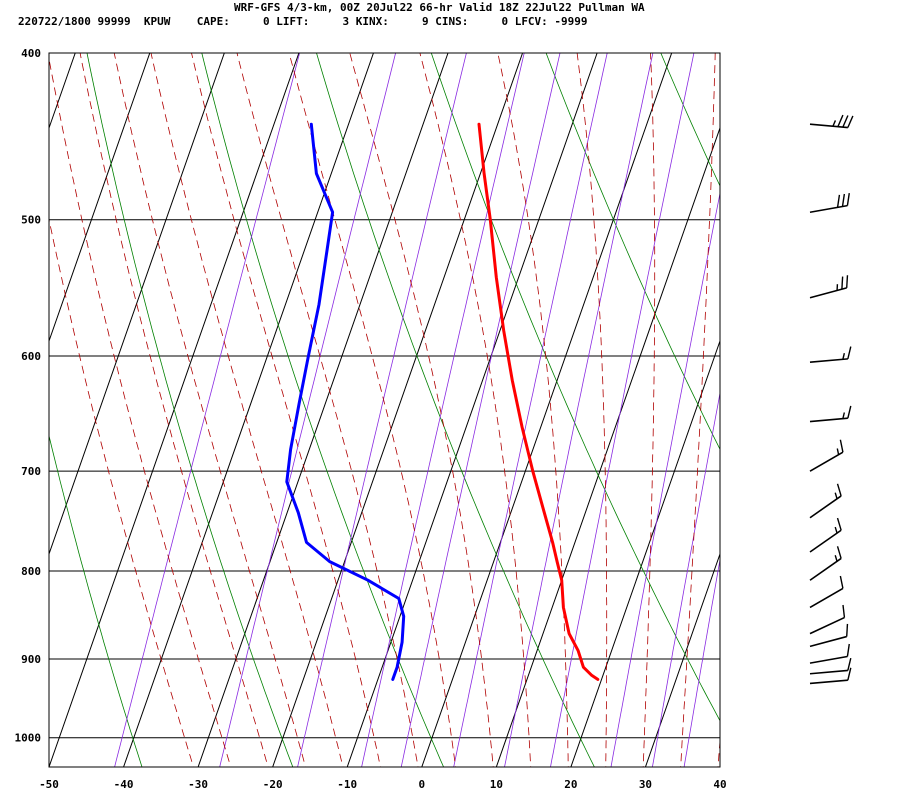  What do you see at coordinates (496, 784) in the screenshot?
I see `x-tick-label-10: 10` at bounding box center [496, 784].